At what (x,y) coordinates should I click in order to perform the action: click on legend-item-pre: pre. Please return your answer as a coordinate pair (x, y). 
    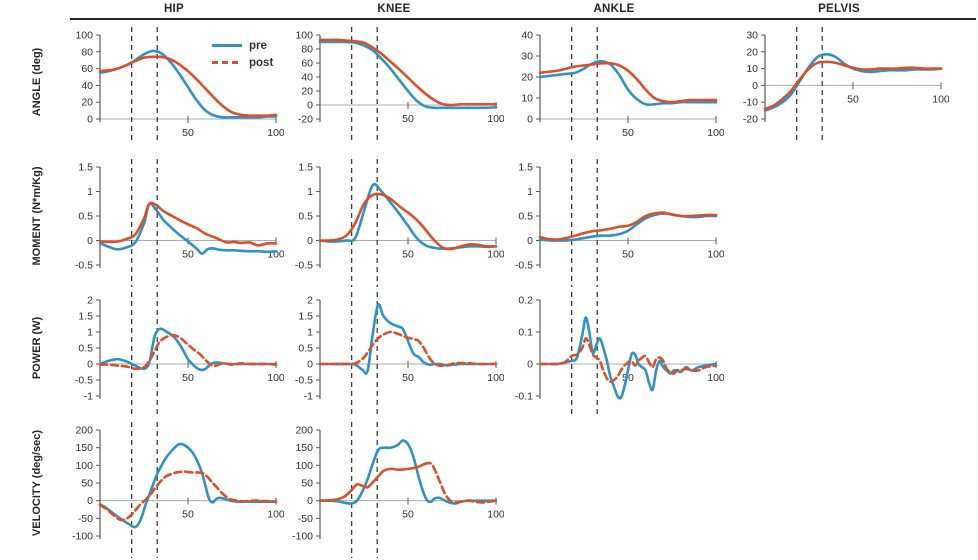
    Looking at the image, I should click on (242, 45).